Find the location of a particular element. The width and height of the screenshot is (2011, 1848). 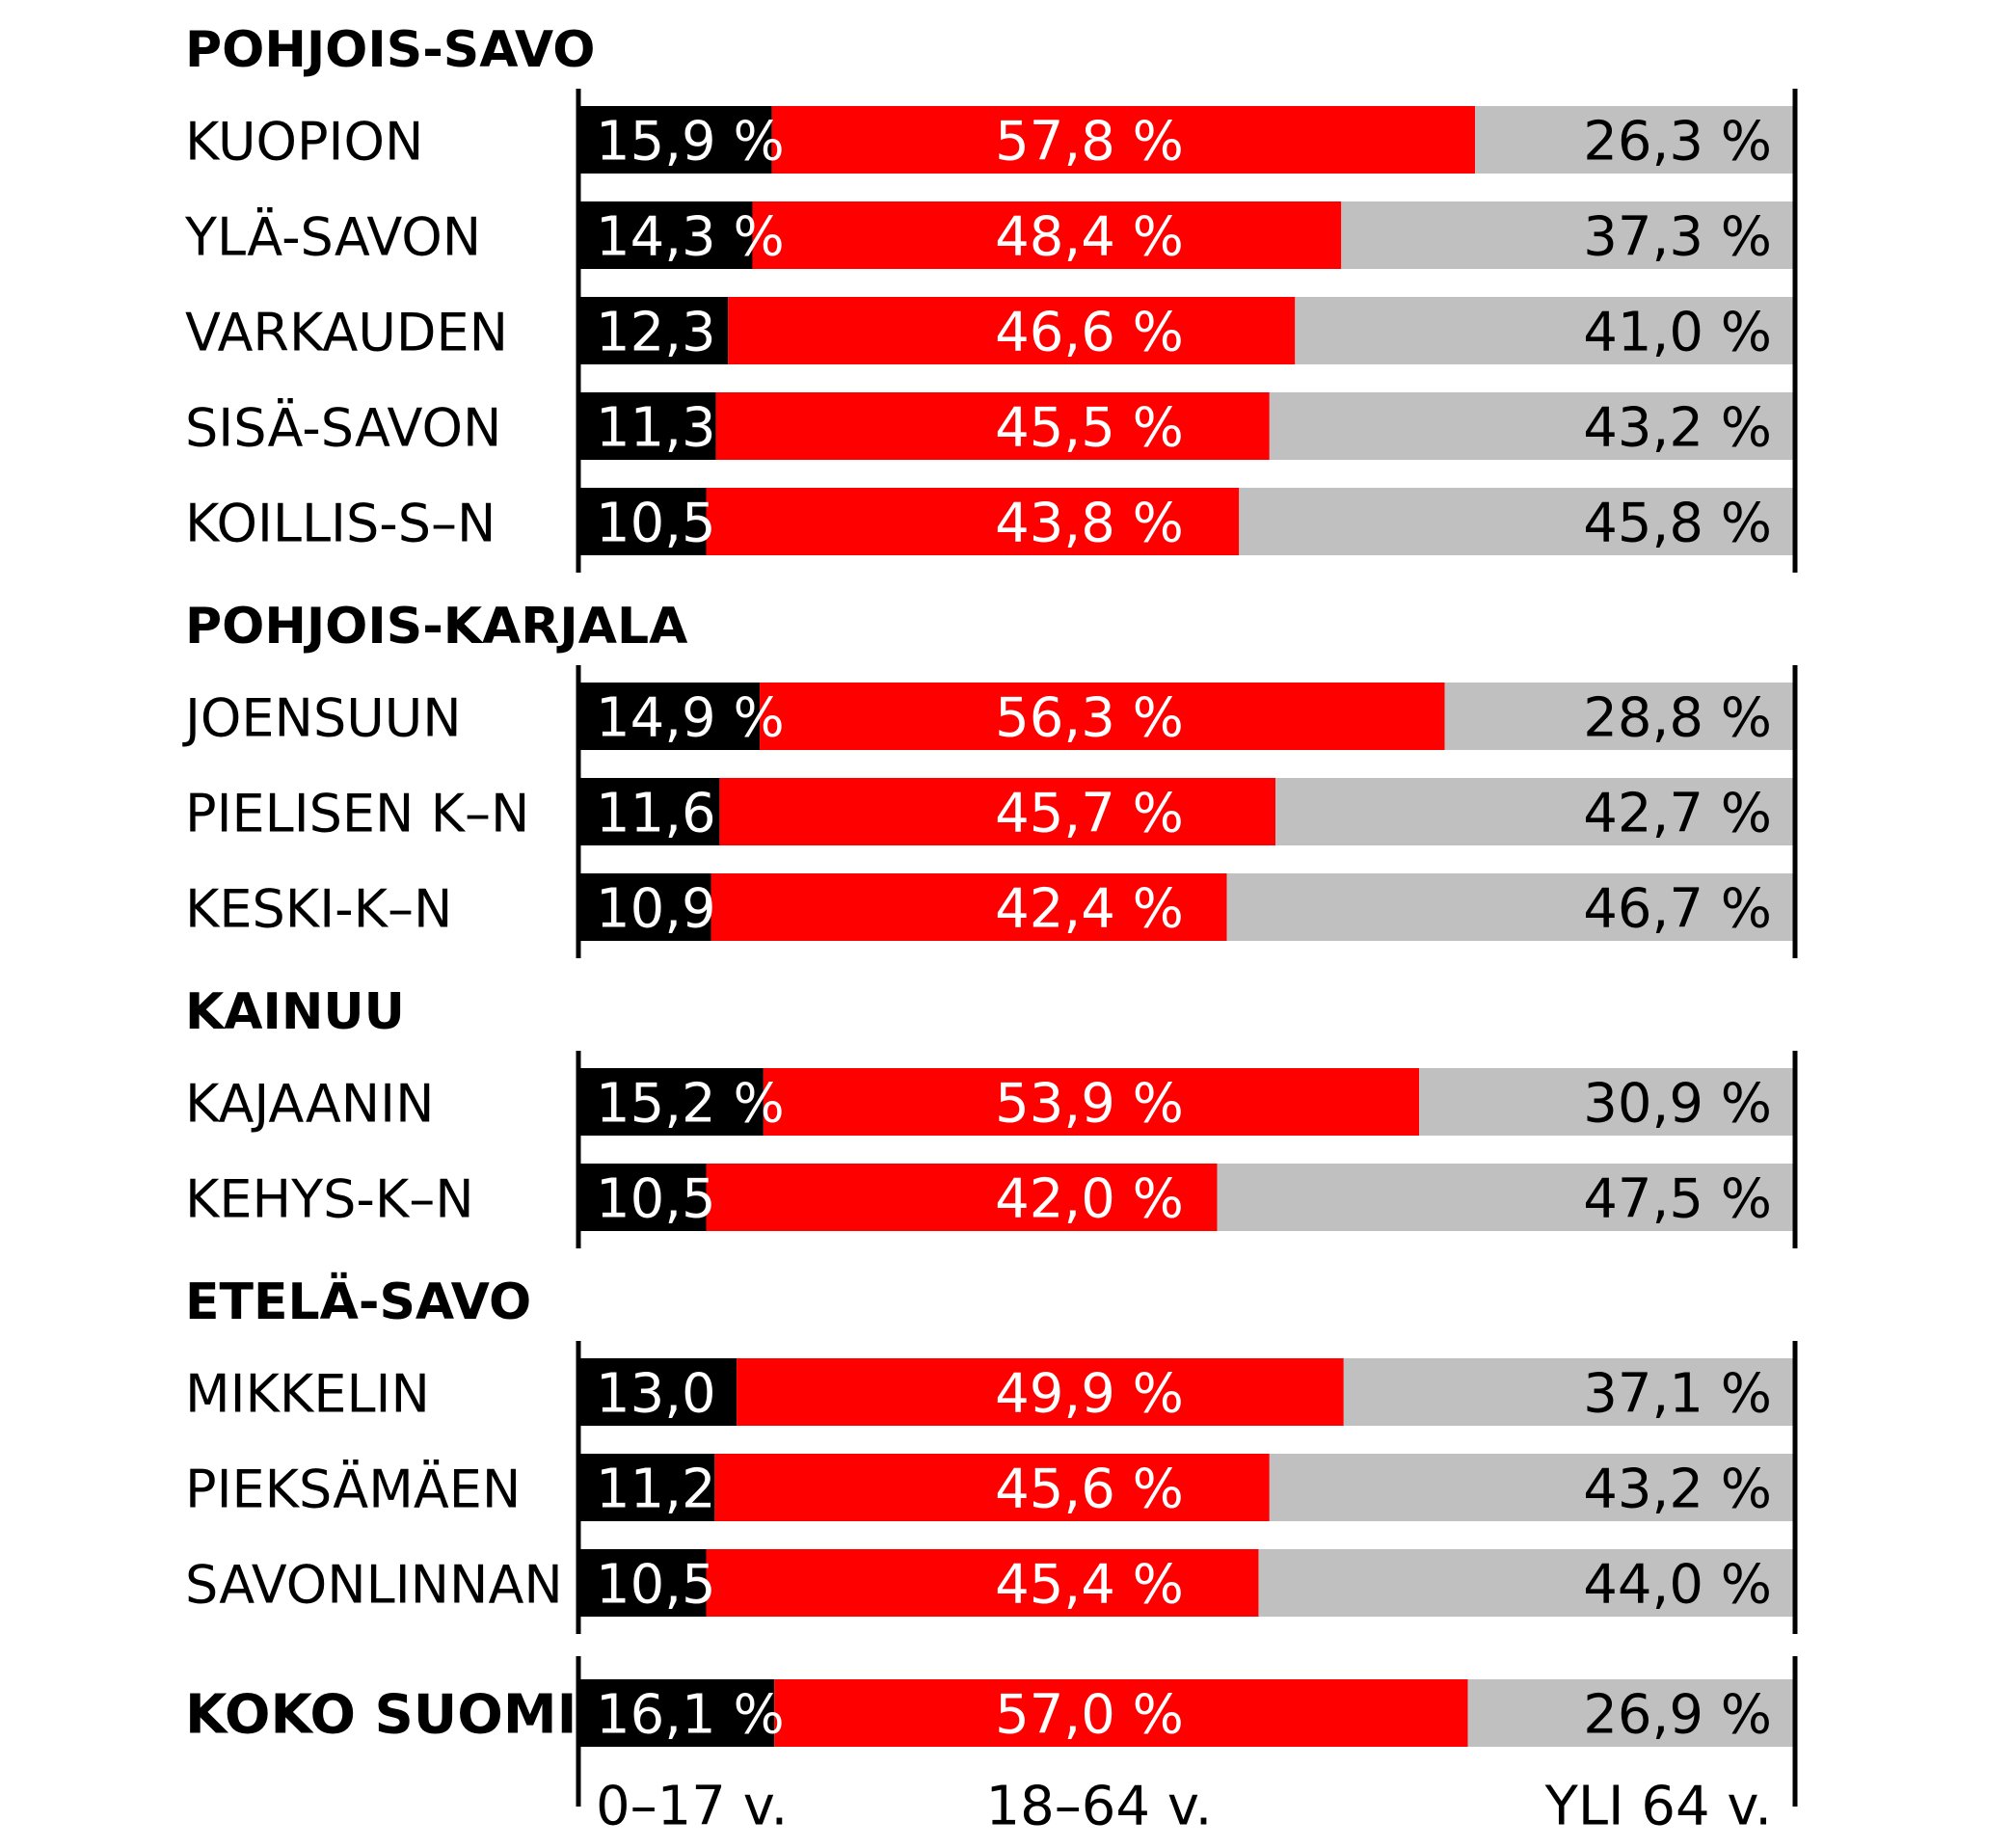

total-value-young: 16,1 % is located at coordinates (690, 1716).